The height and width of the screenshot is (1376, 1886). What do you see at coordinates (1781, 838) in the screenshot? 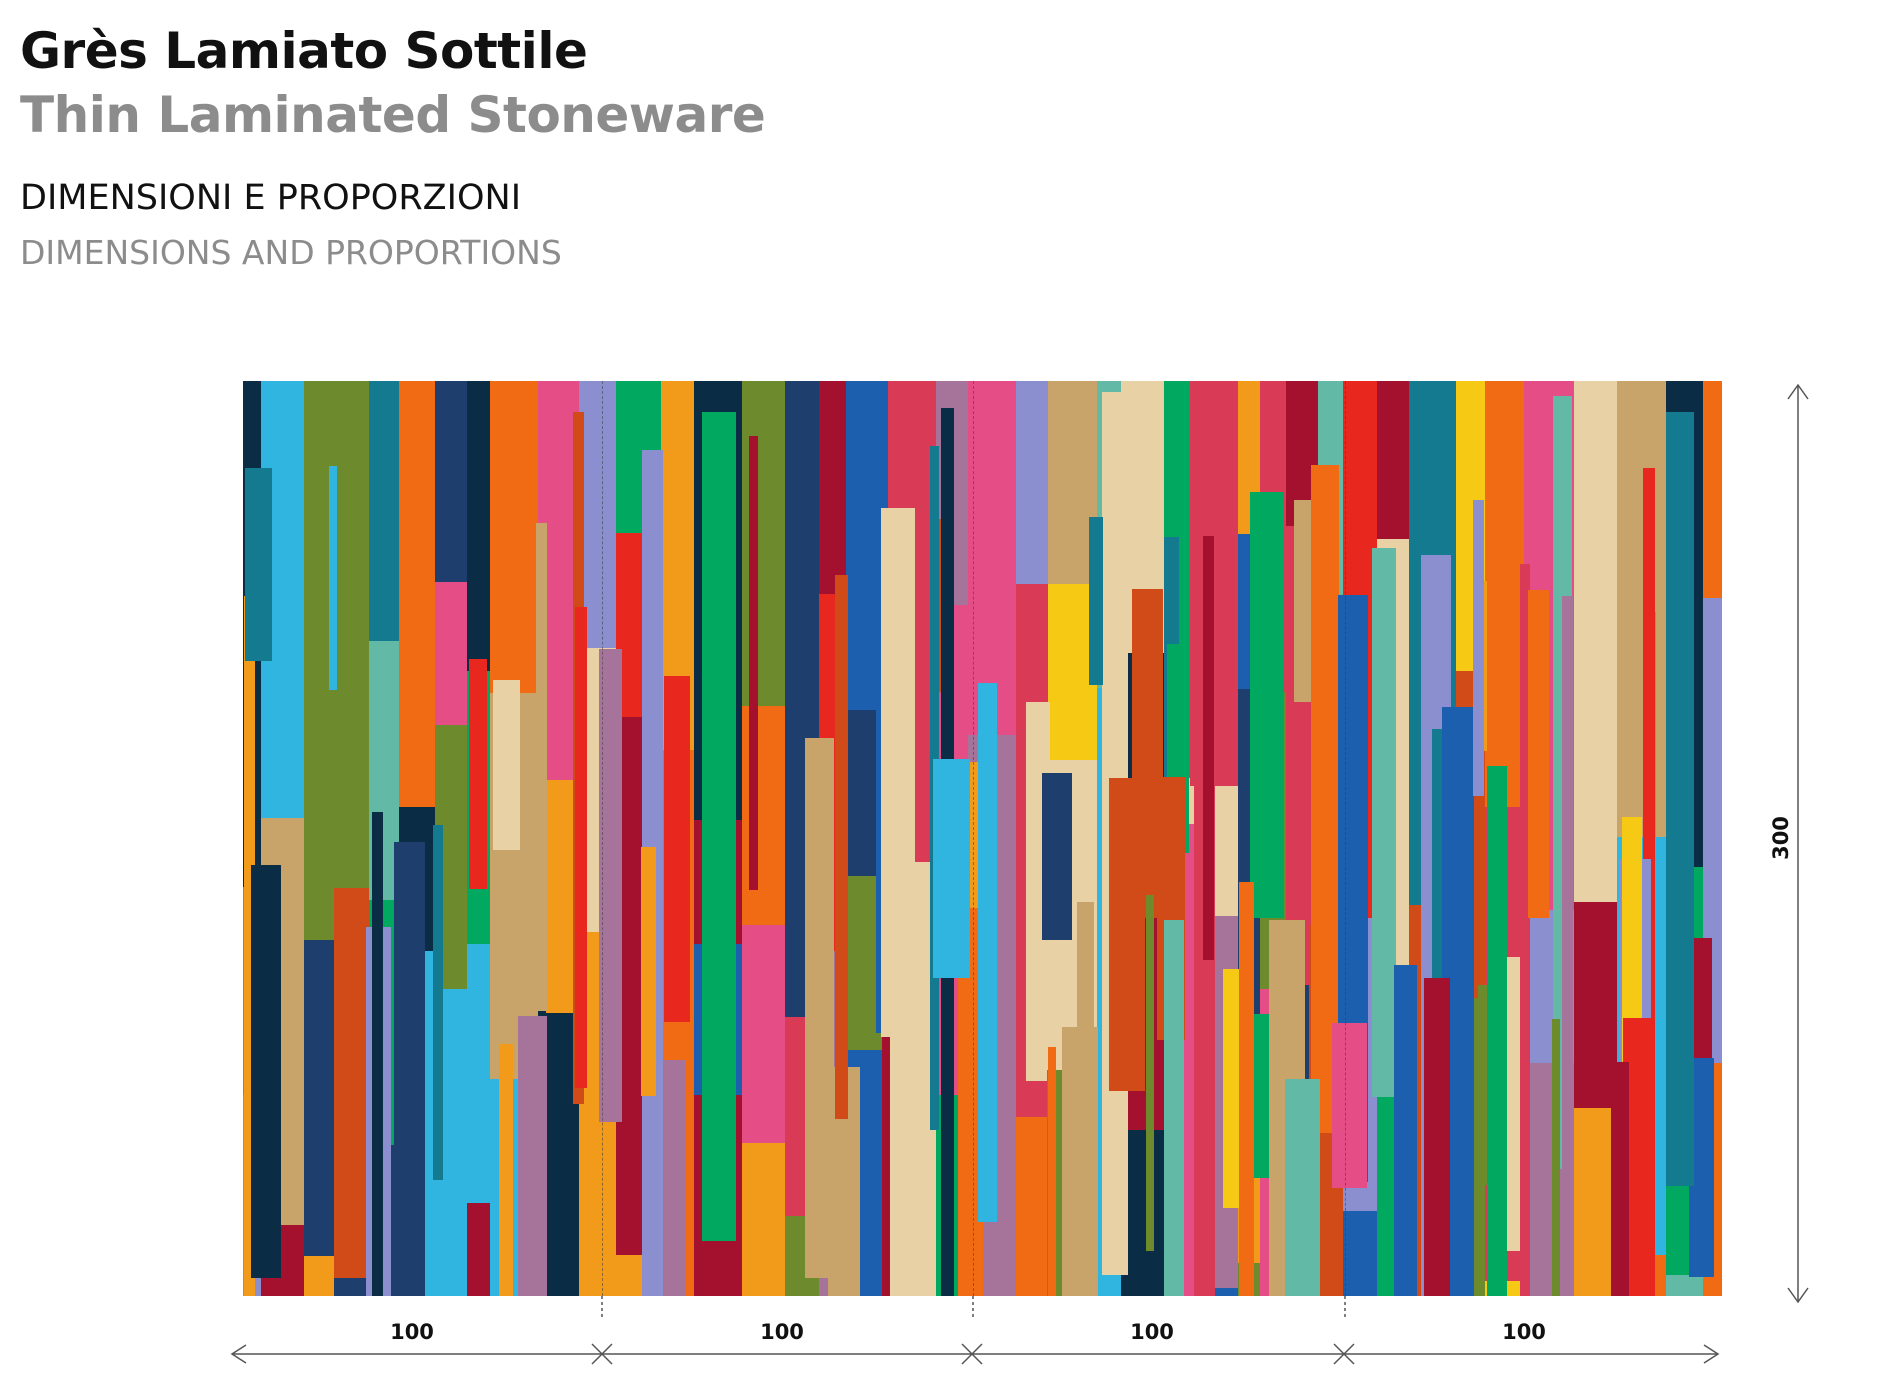
I see `height-label: 300` at bounding box center [1781, 838].